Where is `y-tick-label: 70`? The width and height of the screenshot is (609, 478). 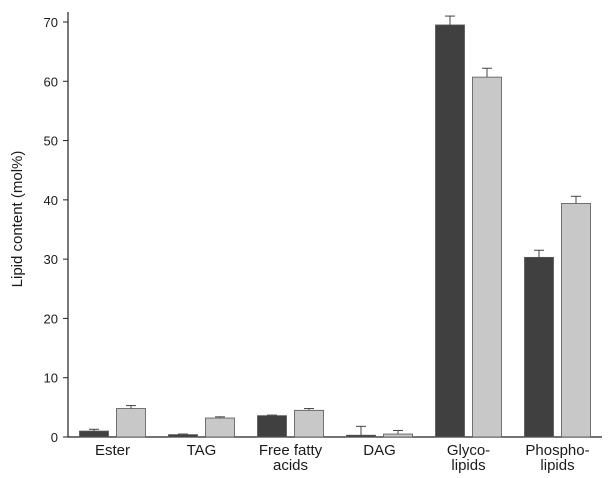 y-tick-label: 70 is located at coordinates (51, 22).